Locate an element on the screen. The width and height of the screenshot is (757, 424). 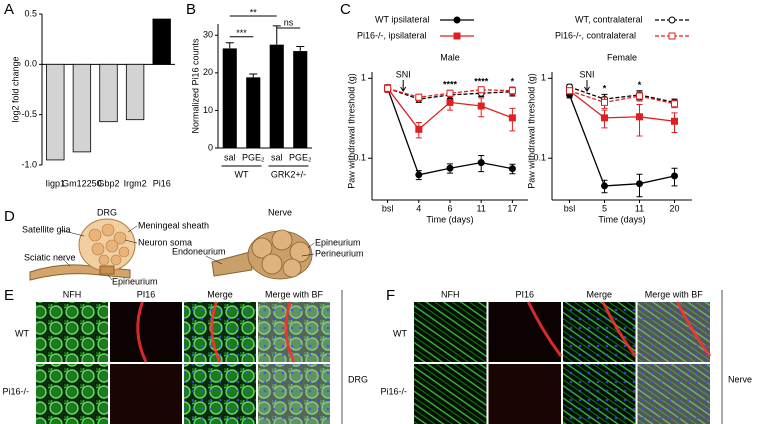
y-axis-label: Normalized Pi16 counts is located at coordinates (195, 86).